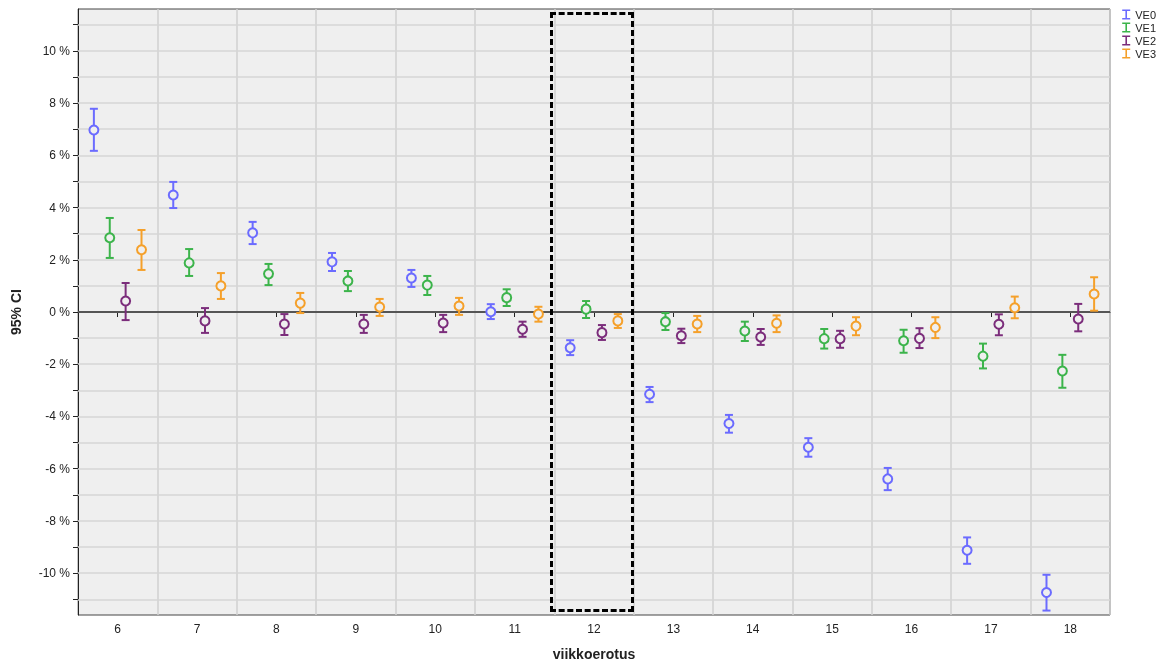  What do you see at coordinates (54, 573) in the screenshot?
I see `y-tick-label: -10 %` at bounding box center [54, 573].